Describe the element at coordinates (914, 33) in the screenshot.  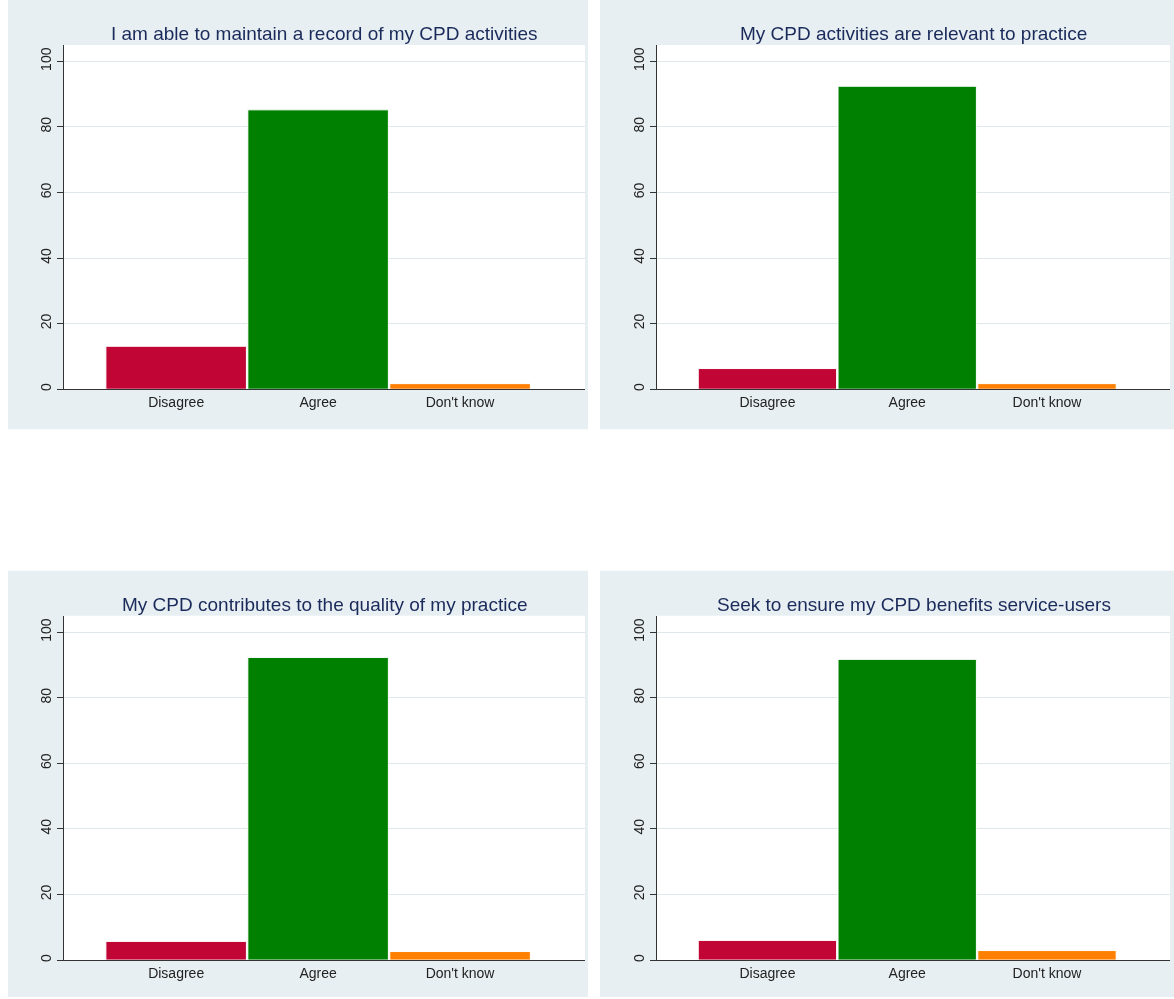
I see `chart-title: My CPD activities are relevant to practice` at that location.